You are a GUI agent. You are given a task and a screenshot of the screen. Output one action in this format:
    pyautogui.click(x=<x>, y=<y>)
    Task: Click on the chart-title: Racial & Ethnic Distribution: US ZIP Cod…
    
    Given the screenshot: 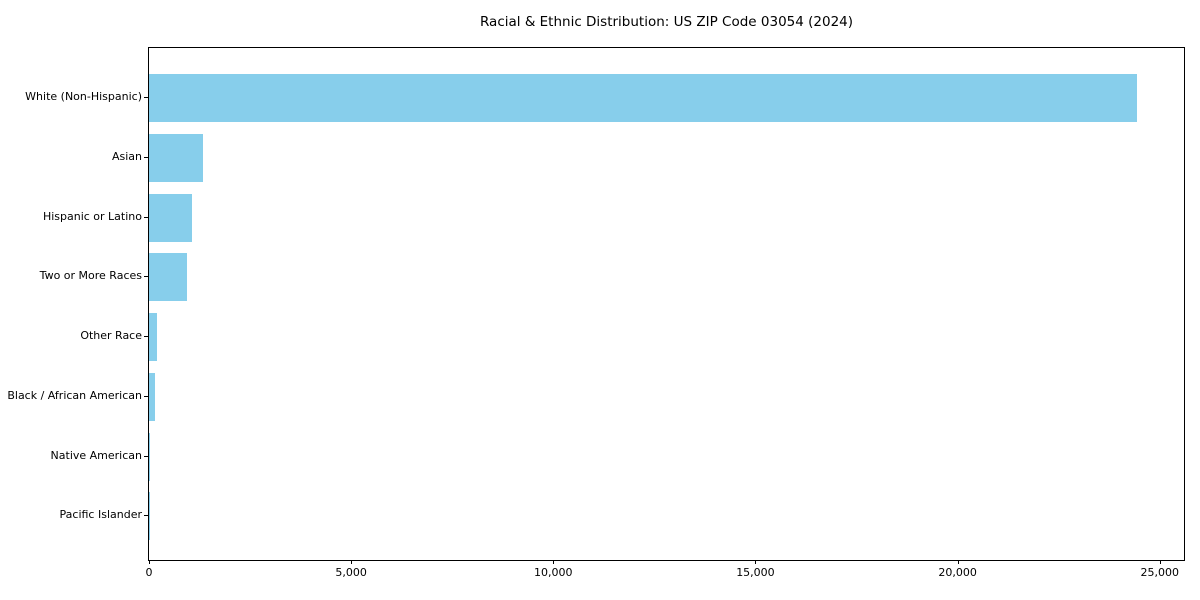 What is the action you would take?
    pyautogui.click(x=666, y=22)
    